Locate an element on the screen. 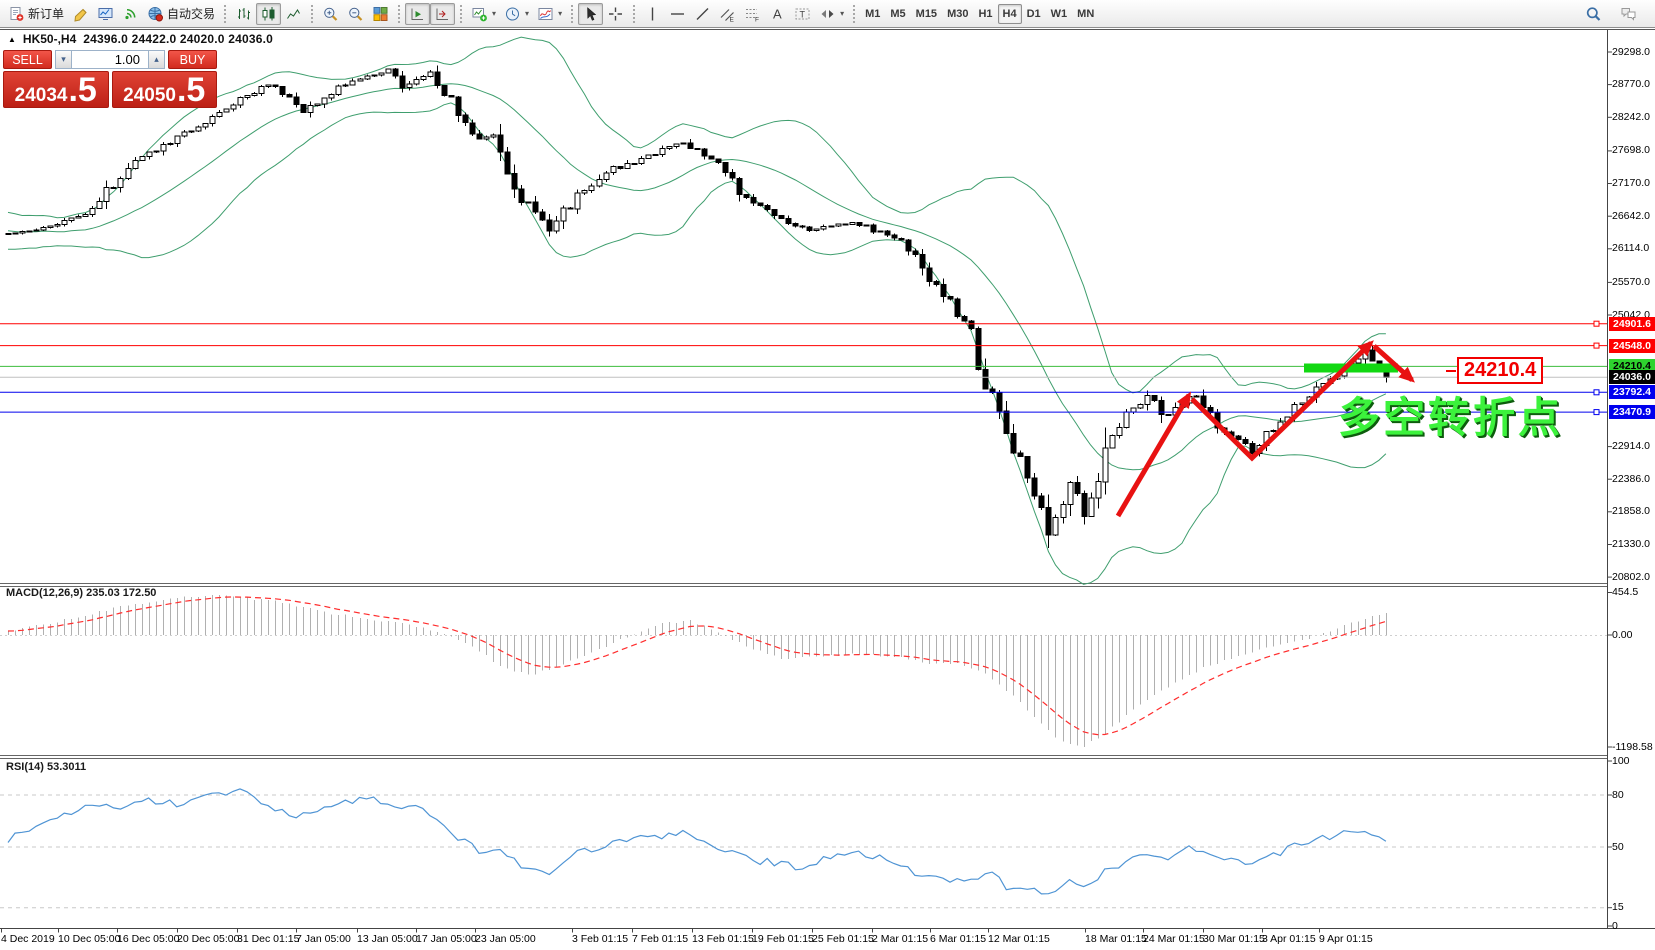 Image resolution: width=1655 pixels, height=950 pixels. toolbar-button-equidistant-channel: E is located at coordinates (727, 14).